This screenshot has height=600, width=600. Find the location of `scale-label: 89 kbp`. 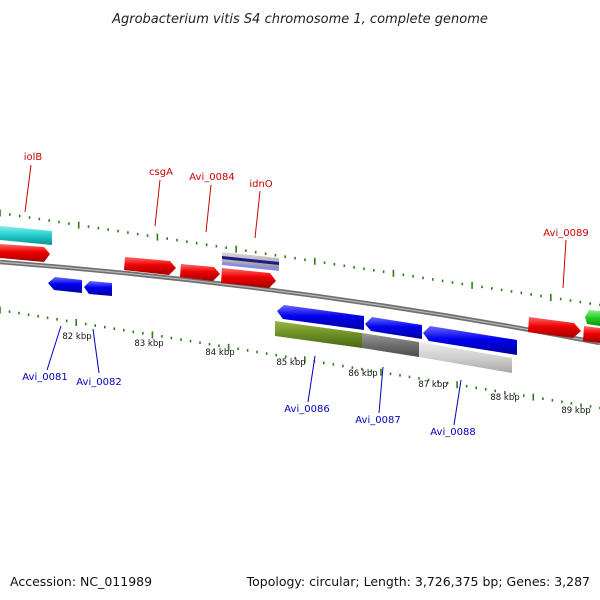

scale-label: 89 kbp is located at coordinates (575, 411).